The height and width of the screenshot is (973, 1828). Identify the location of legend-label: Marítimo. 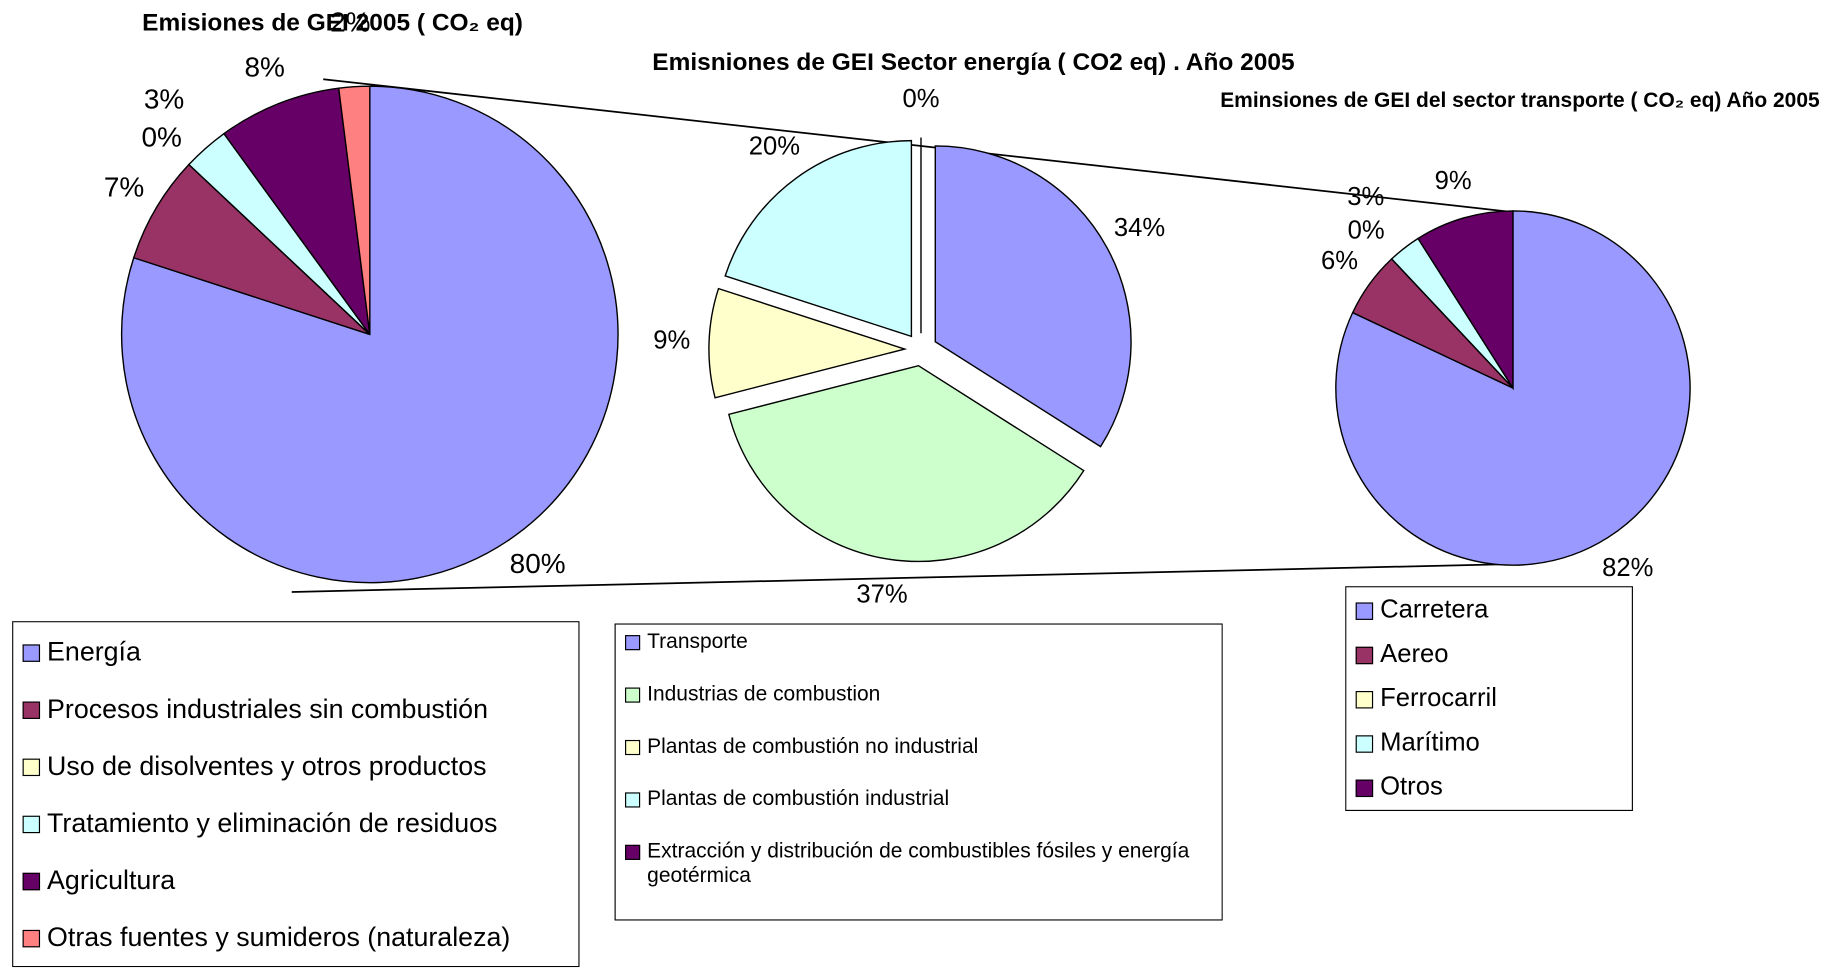
(1430, 742).